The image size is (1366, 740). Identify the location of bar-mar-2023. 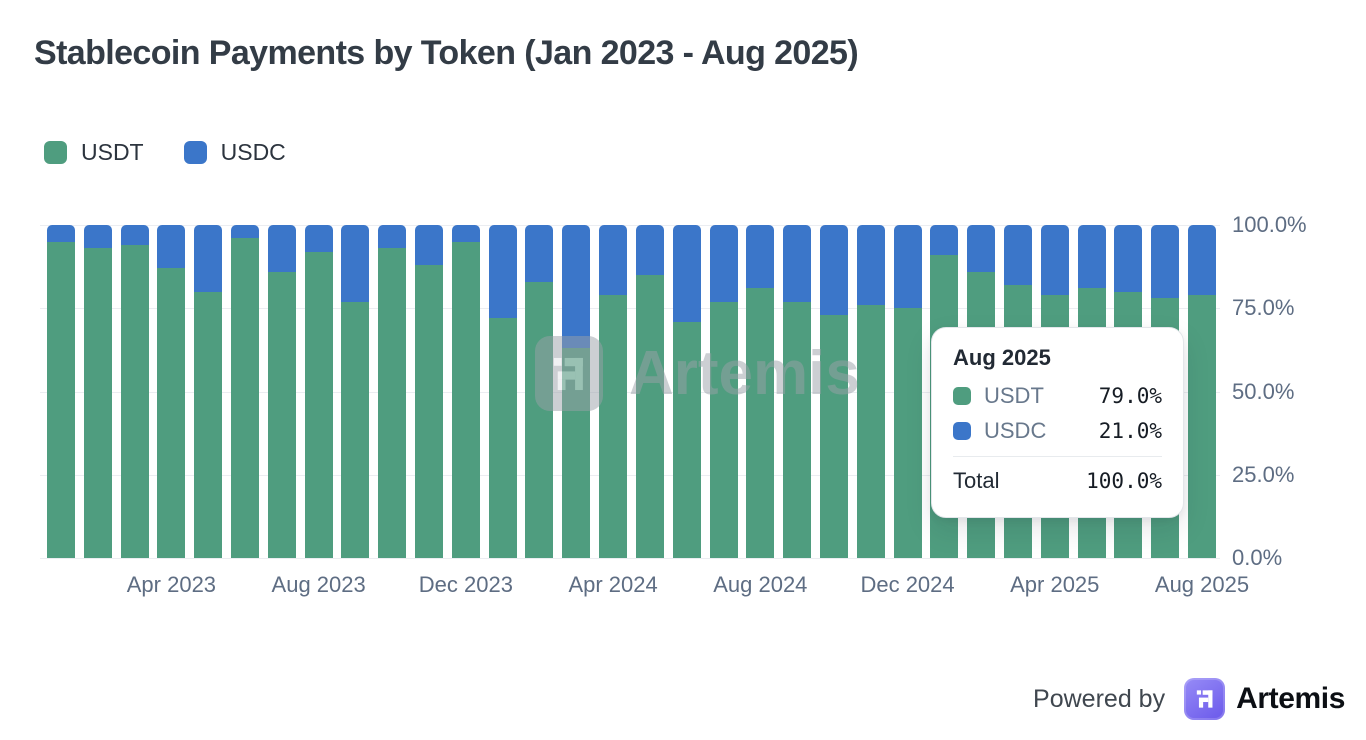
(134, 391).